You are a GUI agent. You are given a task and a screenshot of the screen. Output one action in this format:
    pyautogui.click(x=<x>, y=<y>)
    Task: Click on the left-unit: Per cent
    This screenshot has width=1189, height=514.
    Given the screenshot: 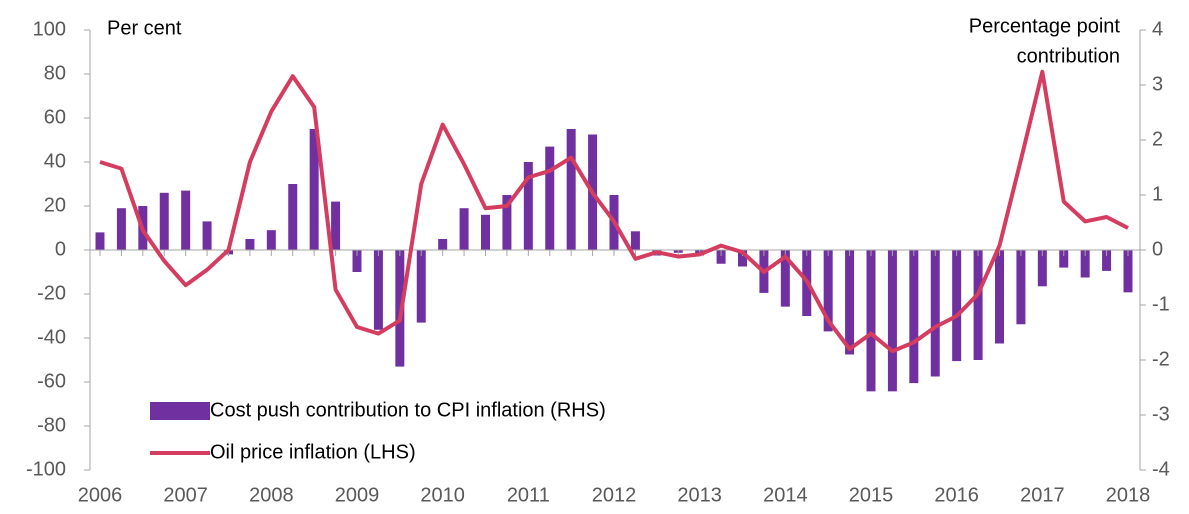 What is the action you would take?
    pyautogui.click(x=144, y=28)
    